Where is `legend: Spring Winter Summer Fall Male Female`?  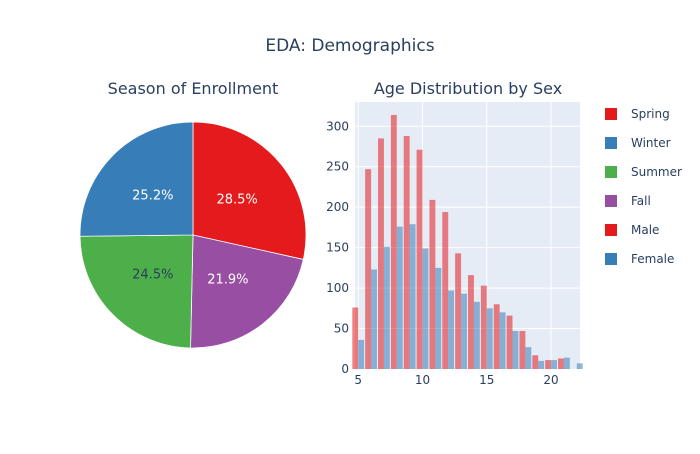 legend: Spring Winter Summer Fall Male Female is located at coordinates (643, 186).